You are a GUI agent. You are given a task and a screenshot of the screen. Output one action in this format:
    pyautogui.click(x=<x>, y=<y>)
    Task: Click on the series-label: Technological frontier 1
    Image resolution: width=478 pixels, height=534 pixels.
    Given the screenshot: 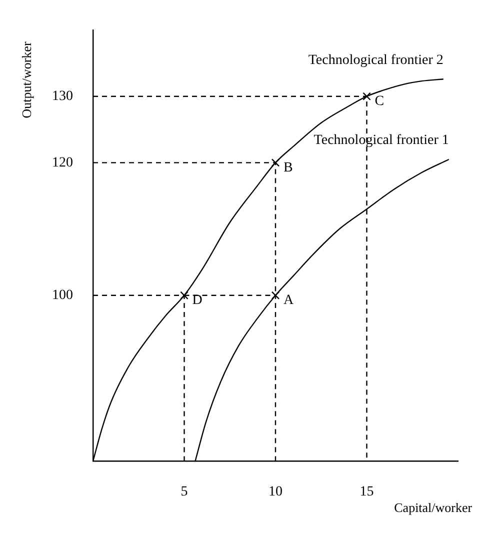 What is the action you would take?
    pyautogui.click(x=381, y=140)
    